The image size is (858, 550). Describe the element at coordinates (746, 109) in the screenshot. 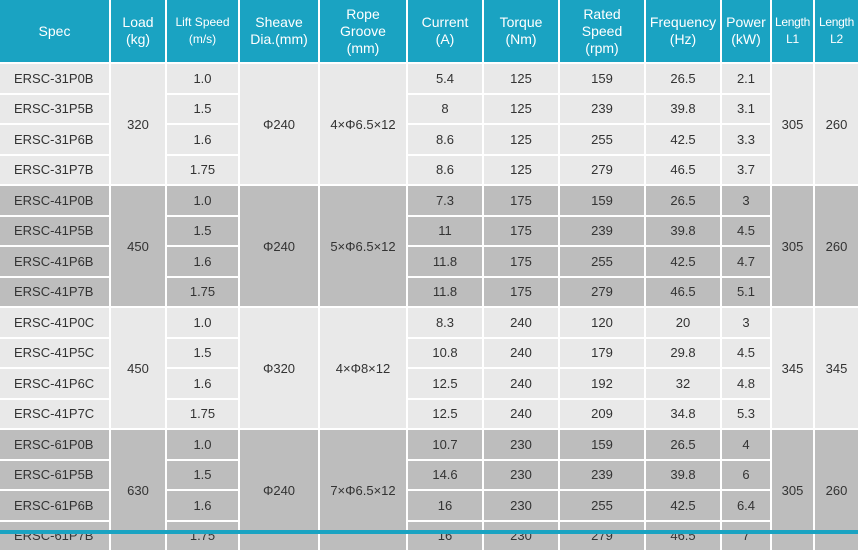

I see `cell-power: 3.1` at that location.